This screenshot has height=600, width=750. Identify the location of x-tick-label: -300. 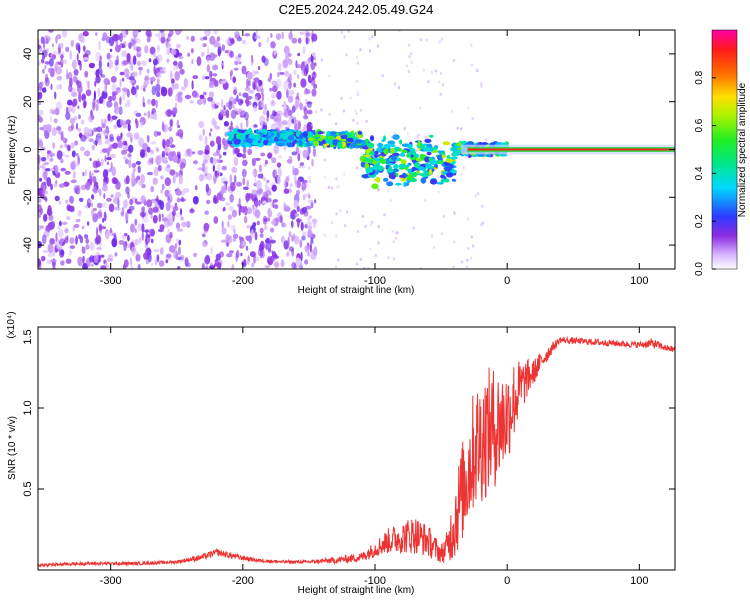
(111, 281).